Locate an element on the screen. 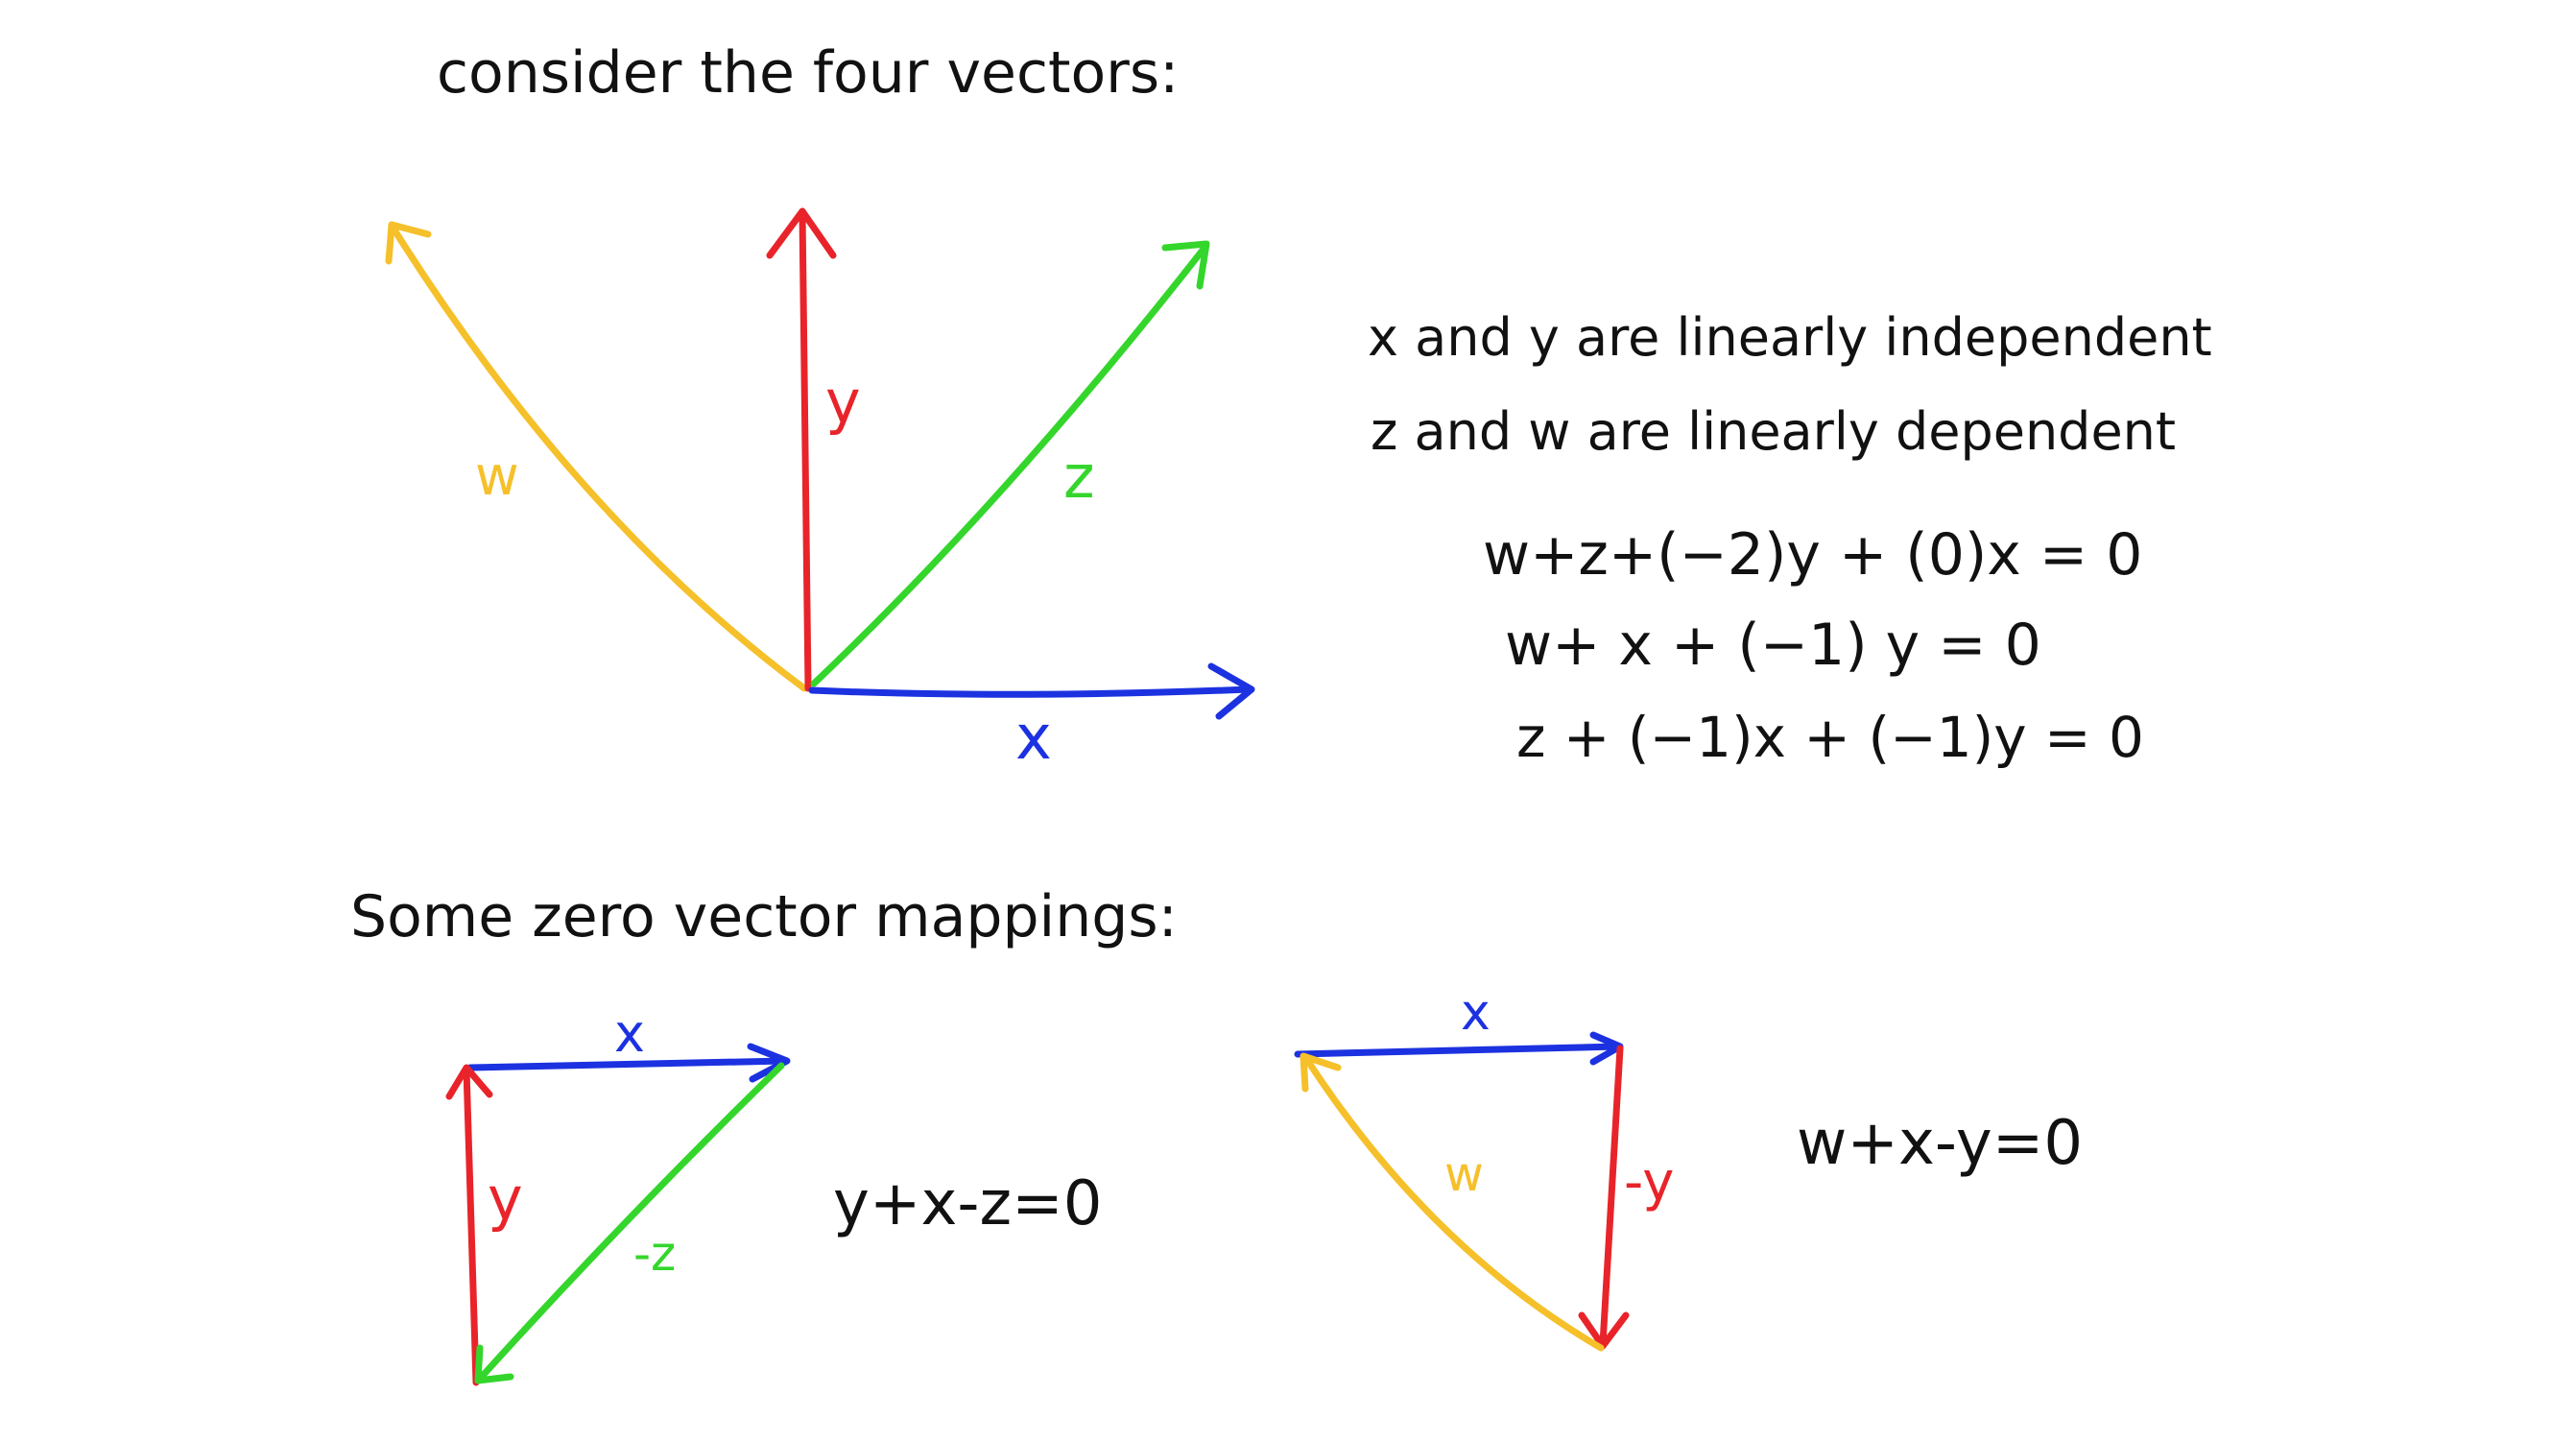 This screenshot has width=2576, height=1443. vector-z-label: z is located at coordinates (1079, 477).